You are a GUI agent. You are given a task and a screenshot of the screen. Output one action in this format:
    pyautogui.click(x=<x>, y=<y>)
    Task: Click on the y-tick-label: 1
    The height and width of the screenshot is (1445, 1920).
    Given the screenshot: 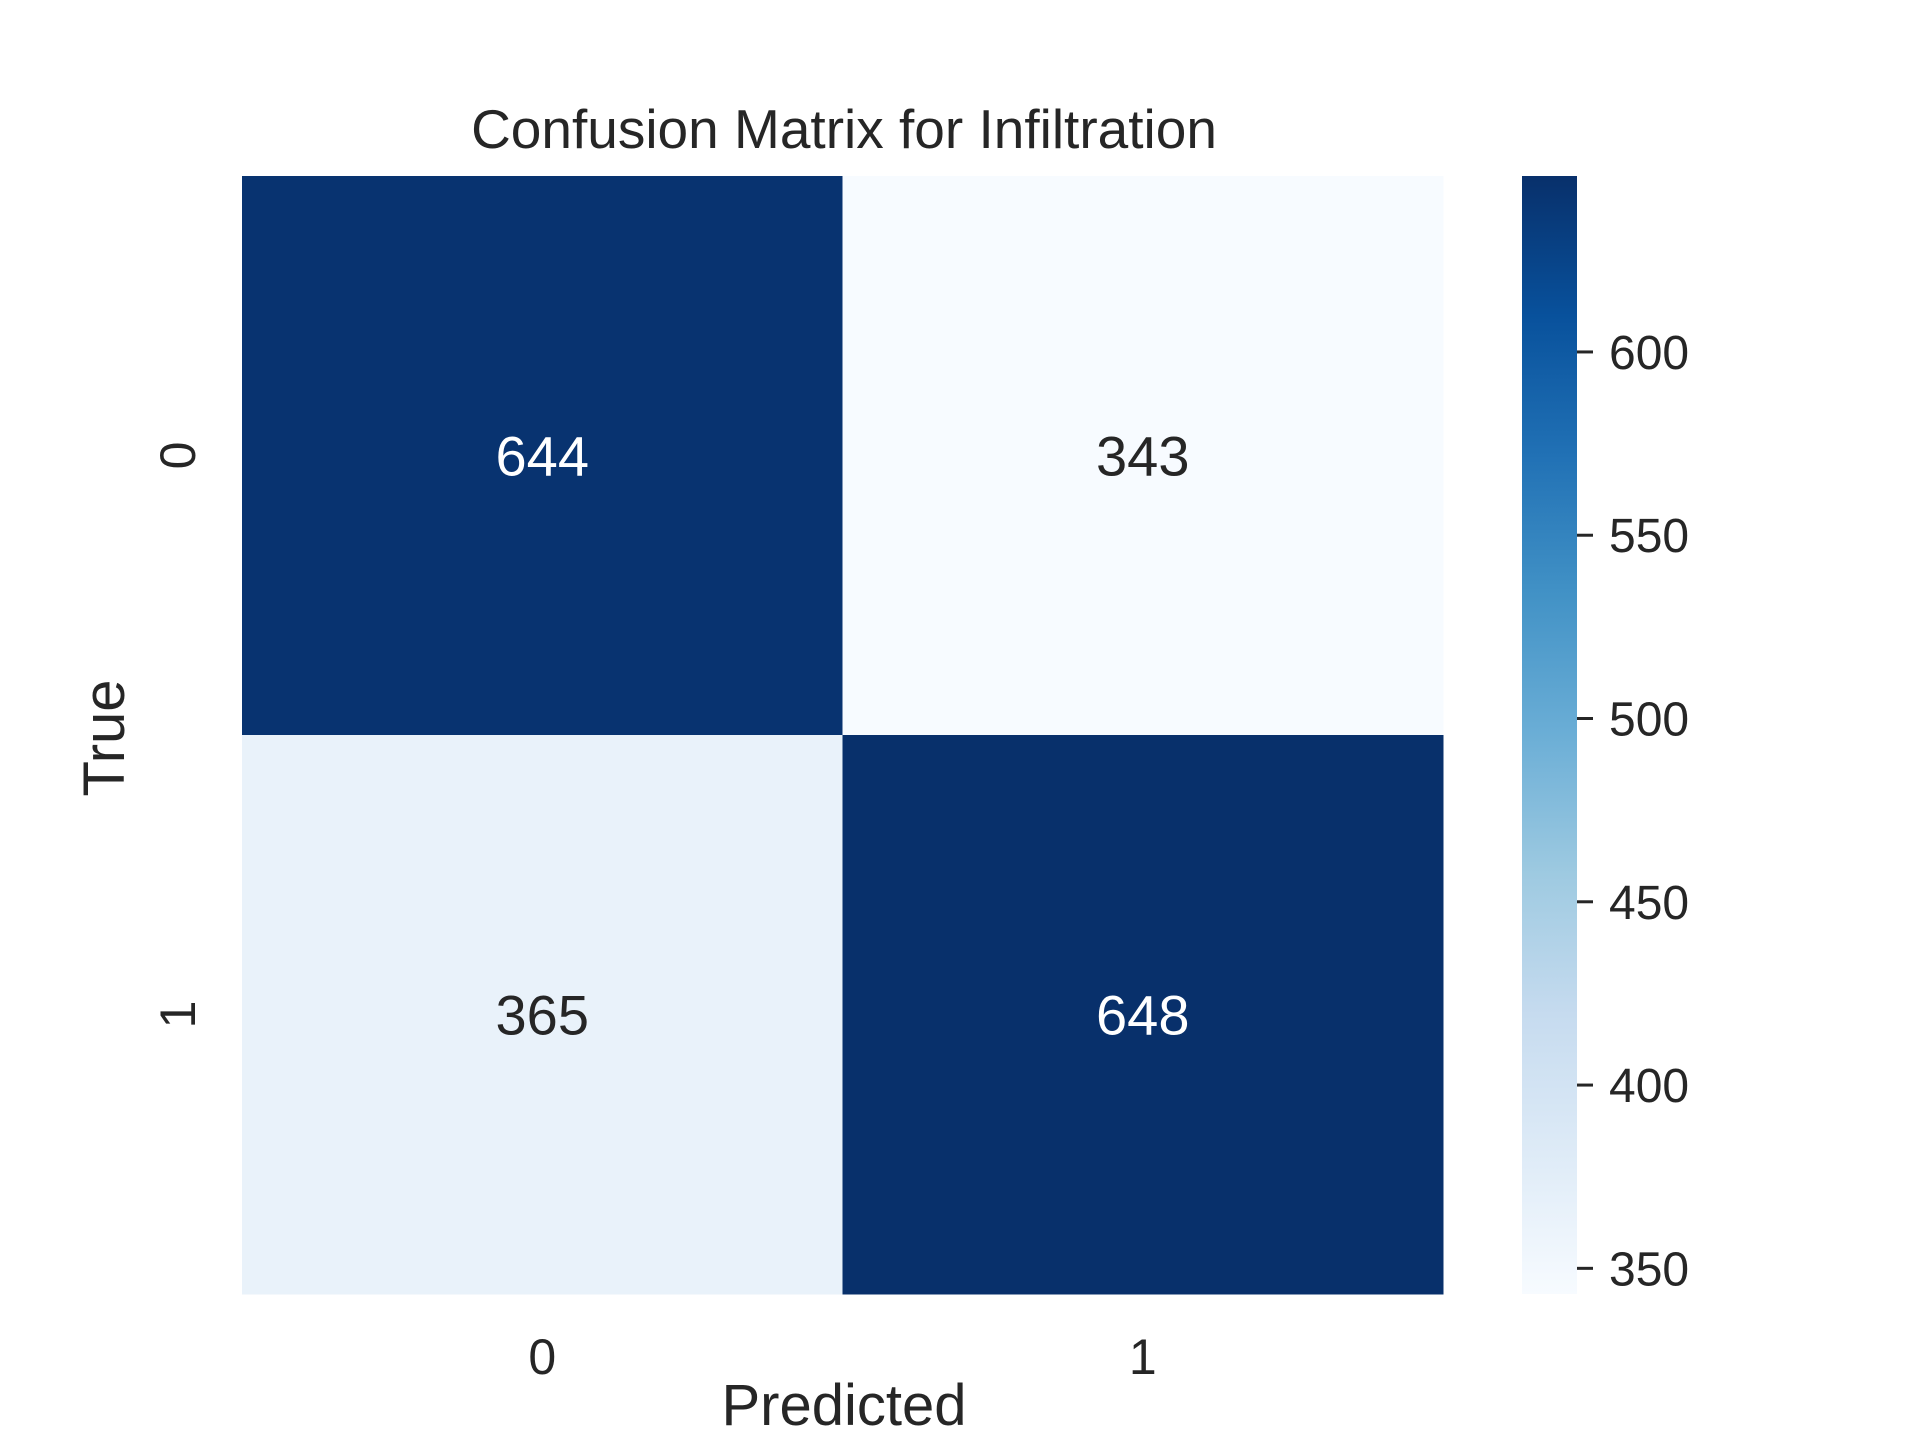 What is the action you would take?
    pyautogui.click(x=178, y=1015)
    